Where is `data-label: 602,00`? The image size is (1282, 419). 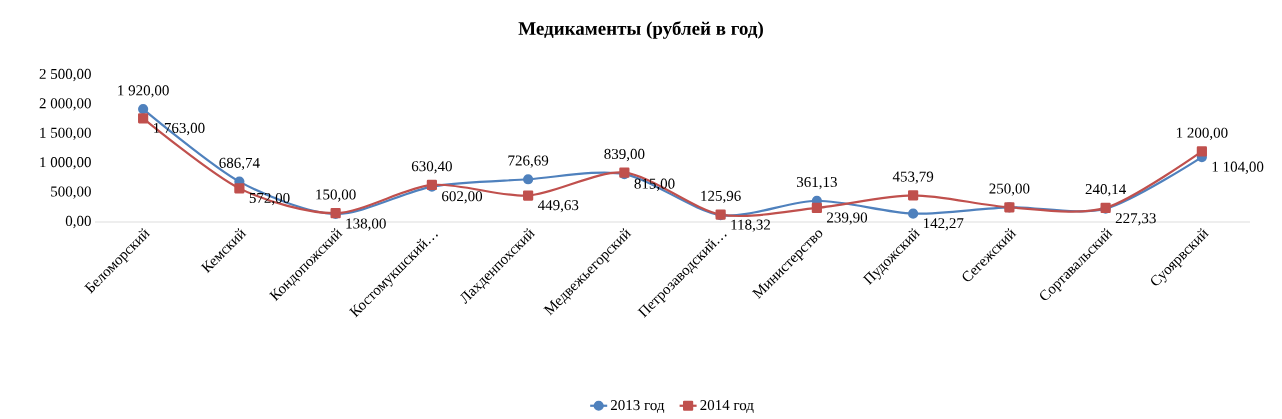 data-label: 602,00 is located at coordinates (462, 197).